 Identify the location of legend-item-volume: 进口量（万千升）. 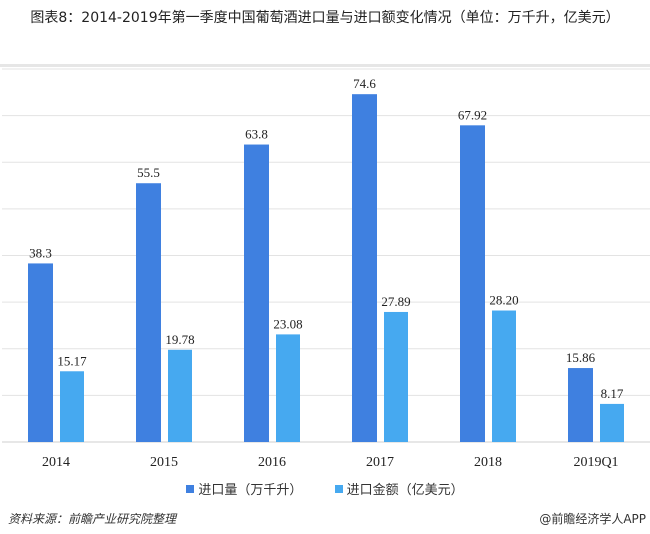
(244, 488).